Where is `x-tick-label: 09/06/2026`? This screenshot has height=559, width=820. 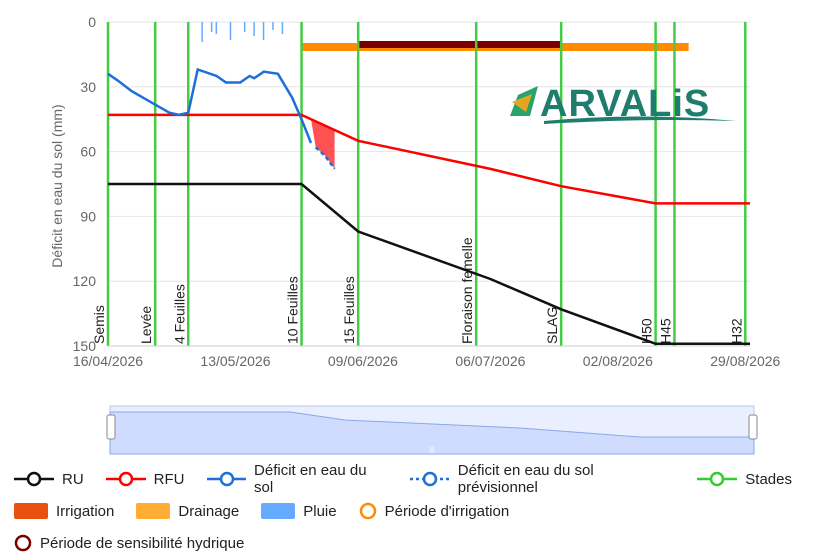
x-tick-label: 09/06/2026 is located at coordinates (363, 361).